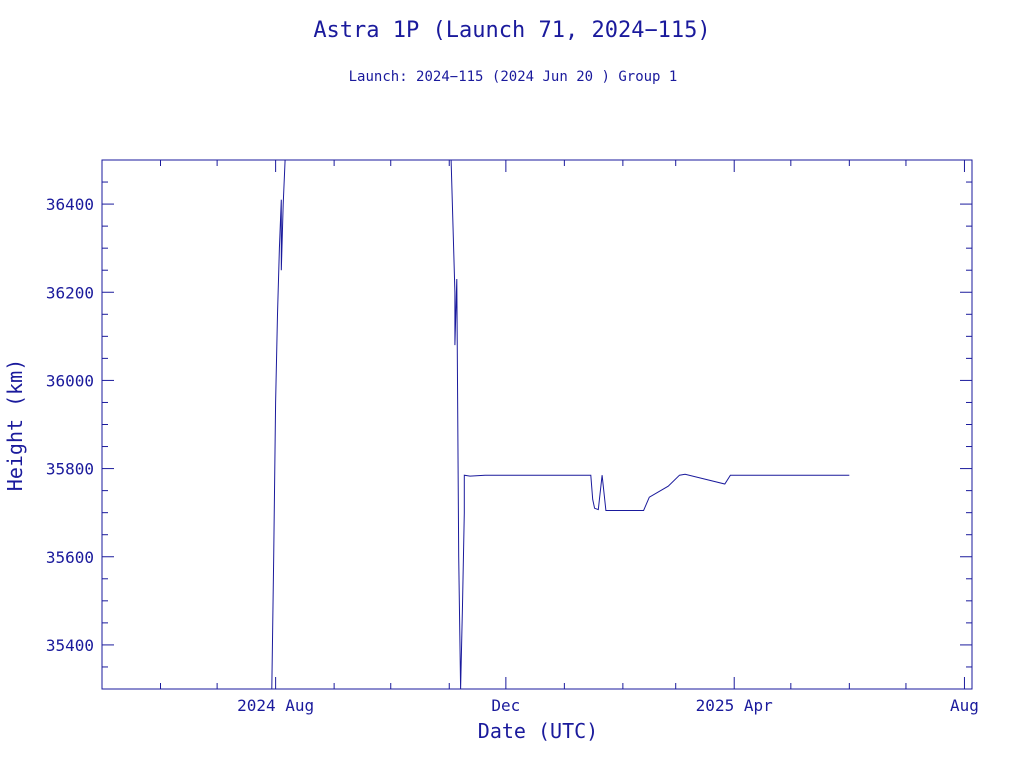 This screenshot has width=1024, height=768. Describe the element at coordinates (15, 425) in the screenshot. I see `y-axis-label: Height (km)` at that location.